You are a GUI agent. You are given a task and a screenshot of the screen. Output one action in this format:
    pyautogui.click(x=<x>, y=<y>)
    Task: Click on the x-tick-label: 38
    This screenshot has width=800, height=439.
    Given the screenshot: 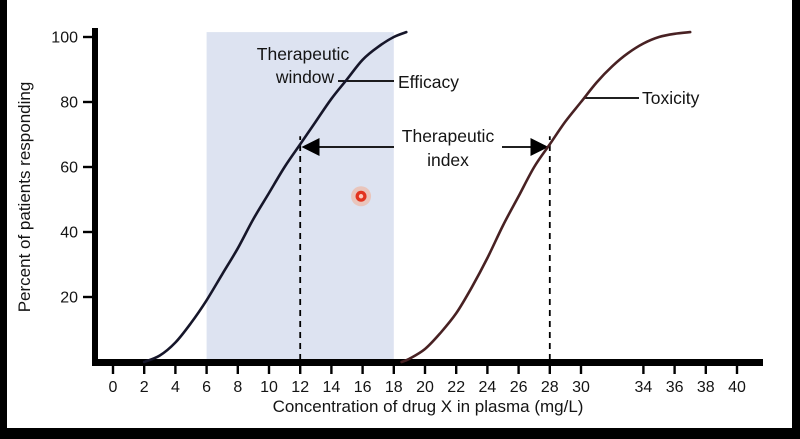 What is the action you would take?
    pyautogui.click(x=706, y=387)
    